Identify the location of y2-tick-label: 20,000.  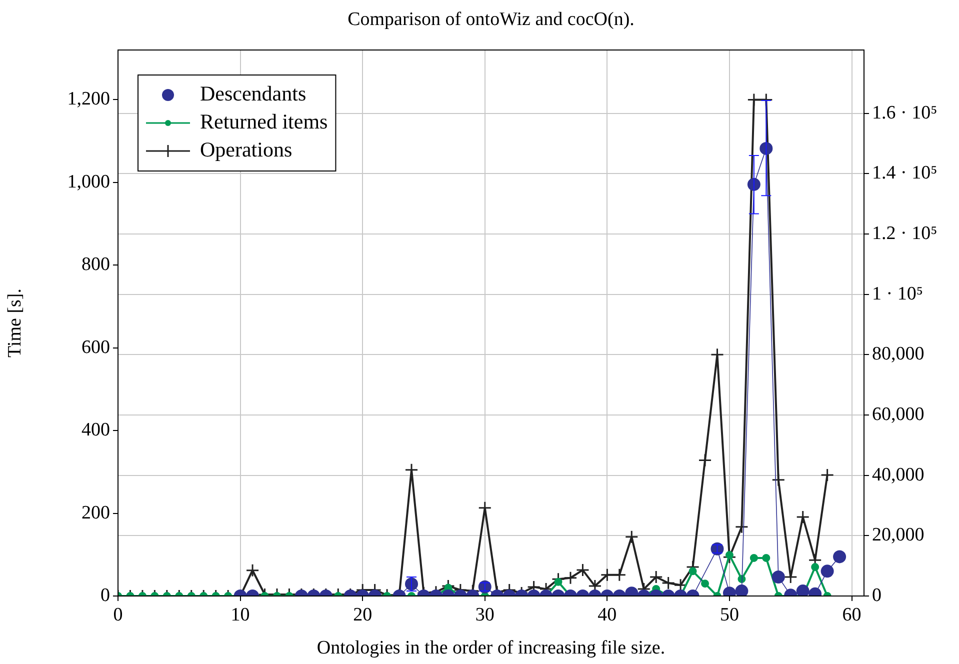
(898, 535).